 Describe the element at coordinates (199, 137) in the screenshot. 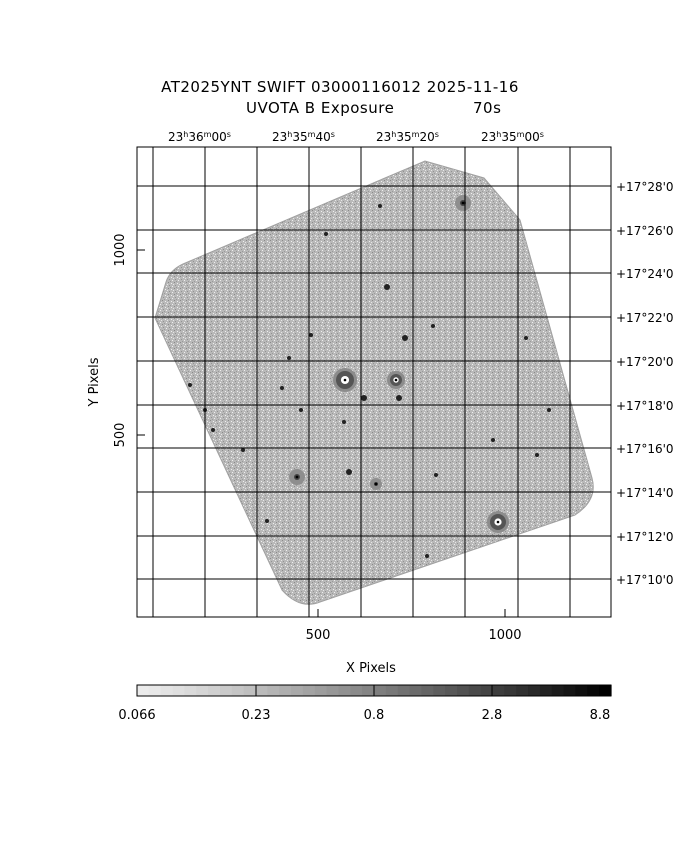

I see `ra-label: 23h36m00s` at that location.